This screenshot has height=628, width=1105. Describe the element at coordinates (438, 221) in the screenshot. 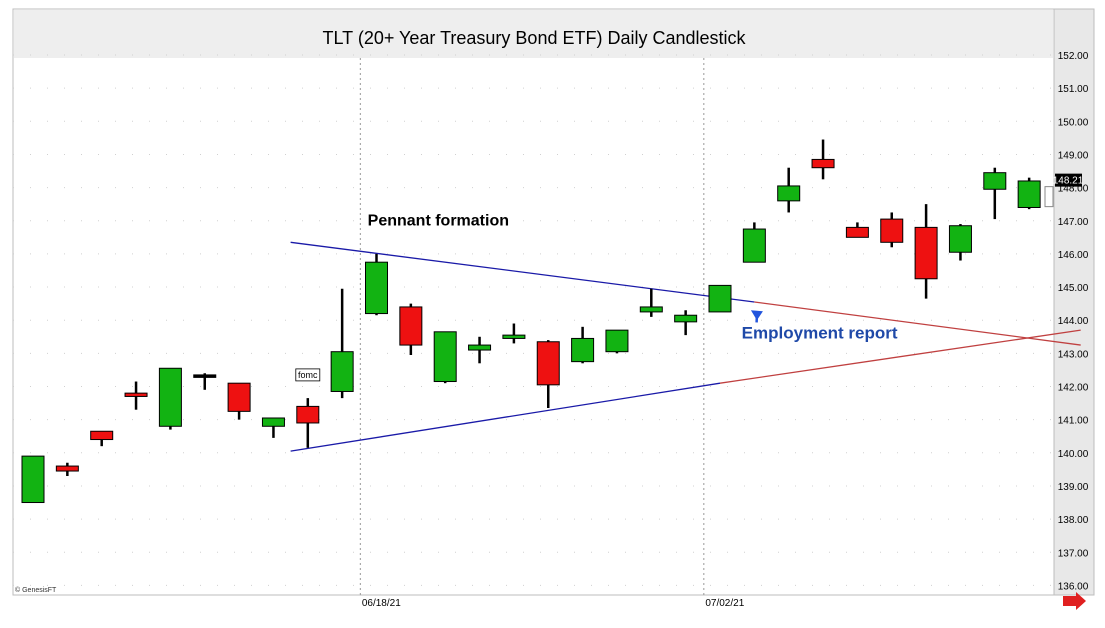

I see `pennant-label: Pennant formation` at that location.